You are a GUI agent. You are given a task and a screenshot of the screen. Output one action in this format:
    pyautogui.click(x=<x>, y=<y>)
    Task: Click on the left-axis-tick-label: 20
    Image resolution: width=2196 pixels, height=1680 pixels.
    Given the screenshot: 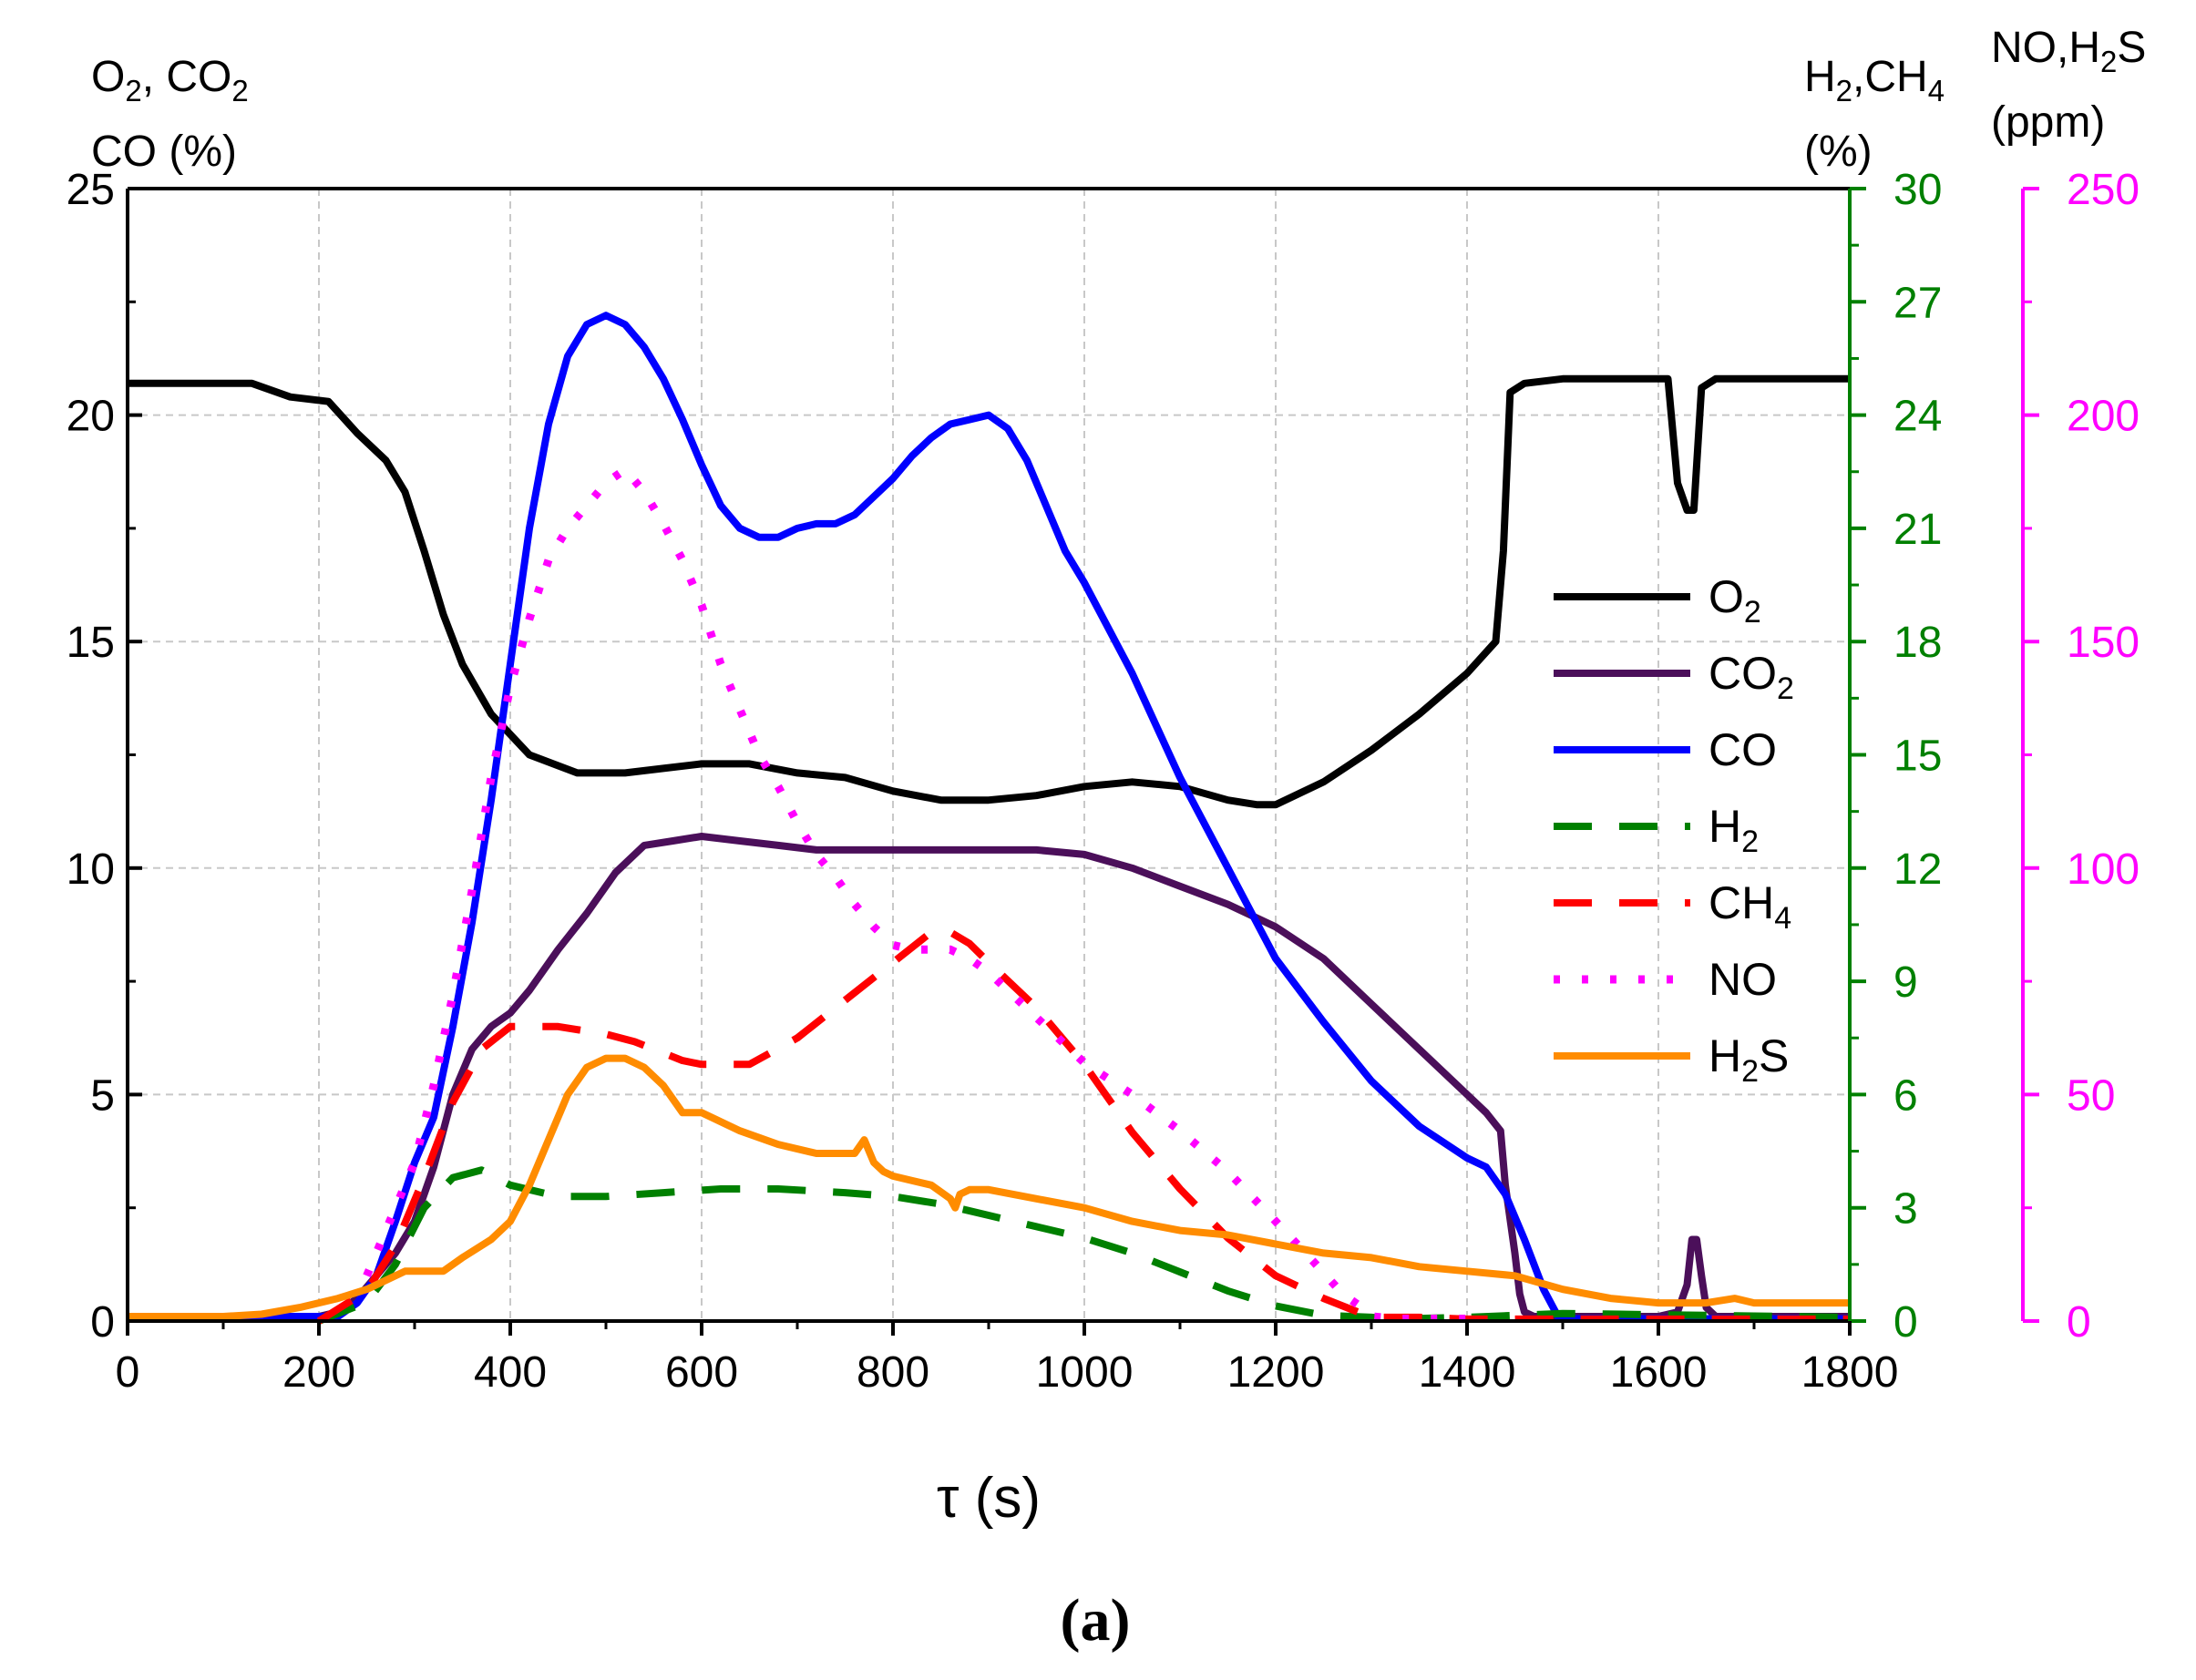 What is the action you would take?
    pyautogui.click(x=91, y=417)
    